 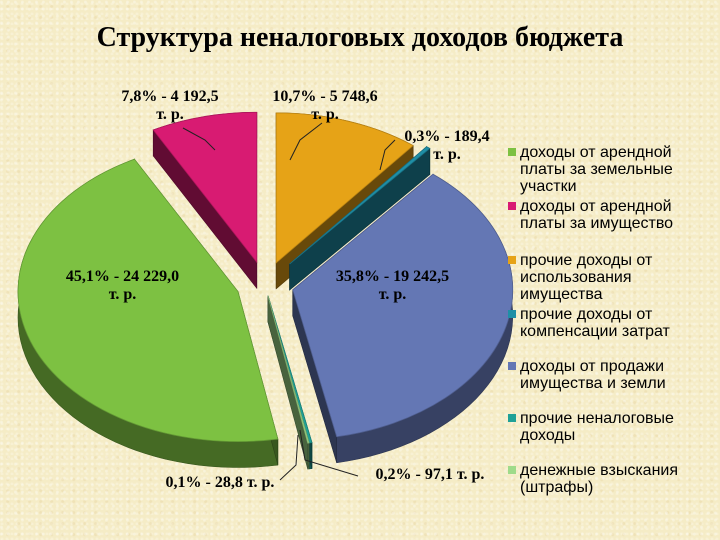 What do you see at coordinates (122, 276) in the screenshot?
I see `slice-label-value: 45,1% - 24 229,0` at bounding box center [122, 276].